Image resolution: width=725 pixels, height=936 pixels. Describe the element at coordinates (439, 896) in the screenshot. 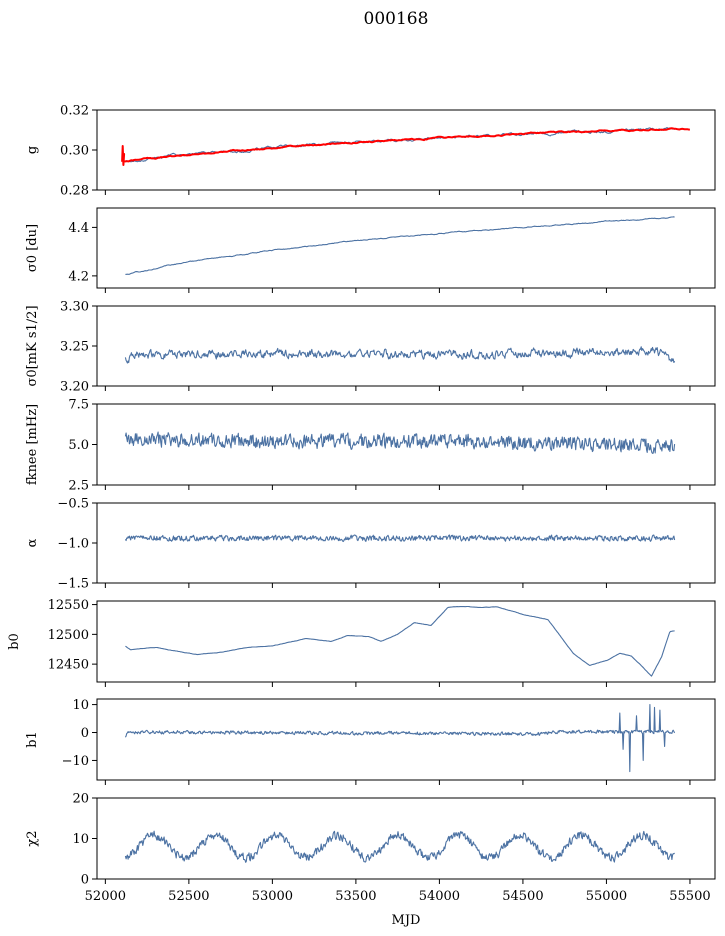

I see `x-tick-label: 54000` at that location.